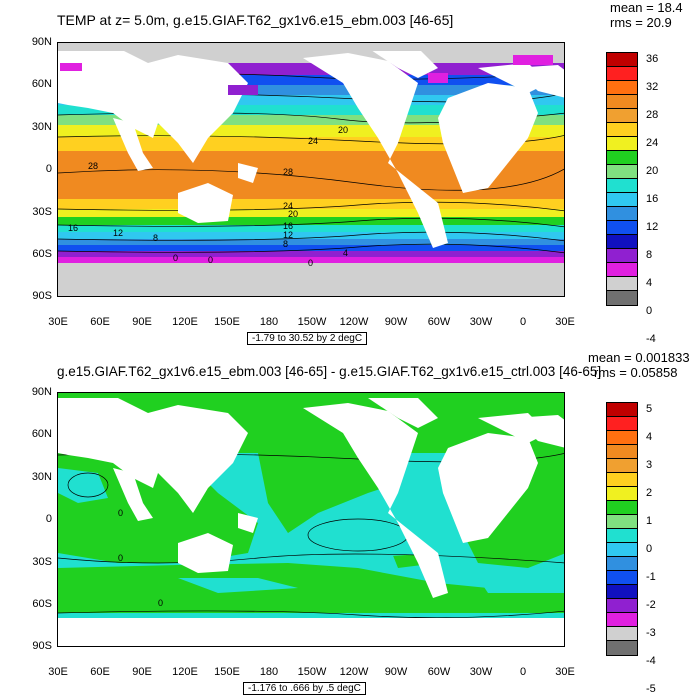  Describe the element at coordinates (652, 199) in the screenshot. I see `colorbar-label: 16` at that location.